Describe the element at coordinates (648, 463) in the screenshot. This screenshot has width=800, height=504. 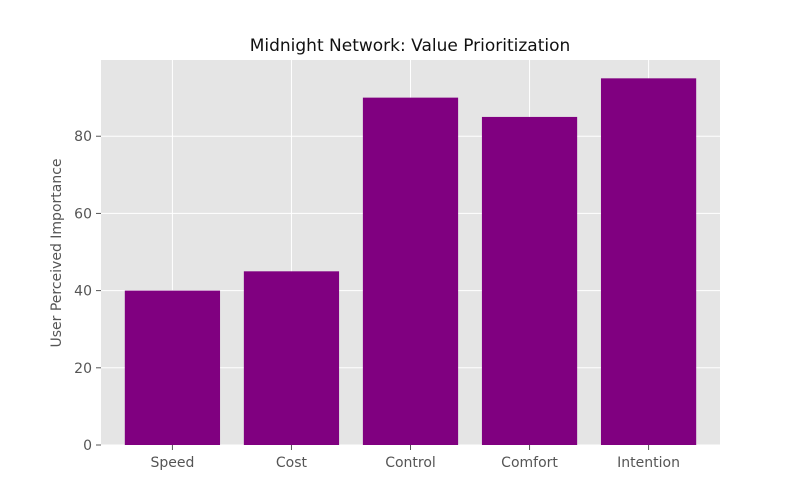
I see `x-tick-label: Intention` at that location.